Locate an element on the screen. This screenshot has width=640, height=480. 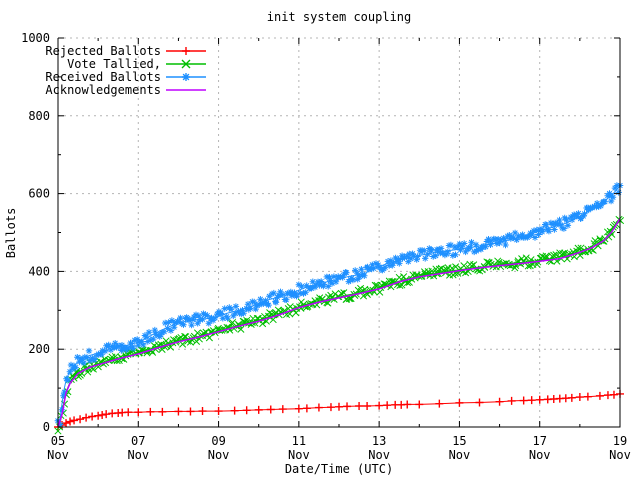
y-tick-label: 200 is located at coordinates (39, 349).